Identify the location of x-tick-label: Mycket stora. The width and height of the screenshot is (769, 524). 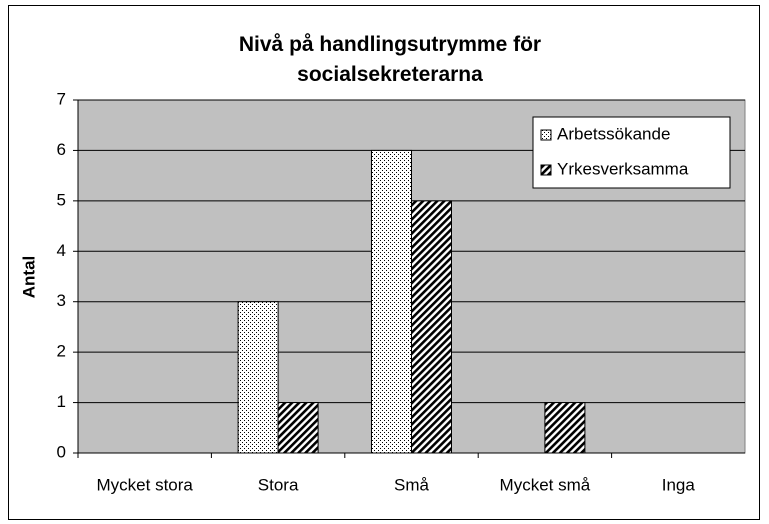
(145, 484).